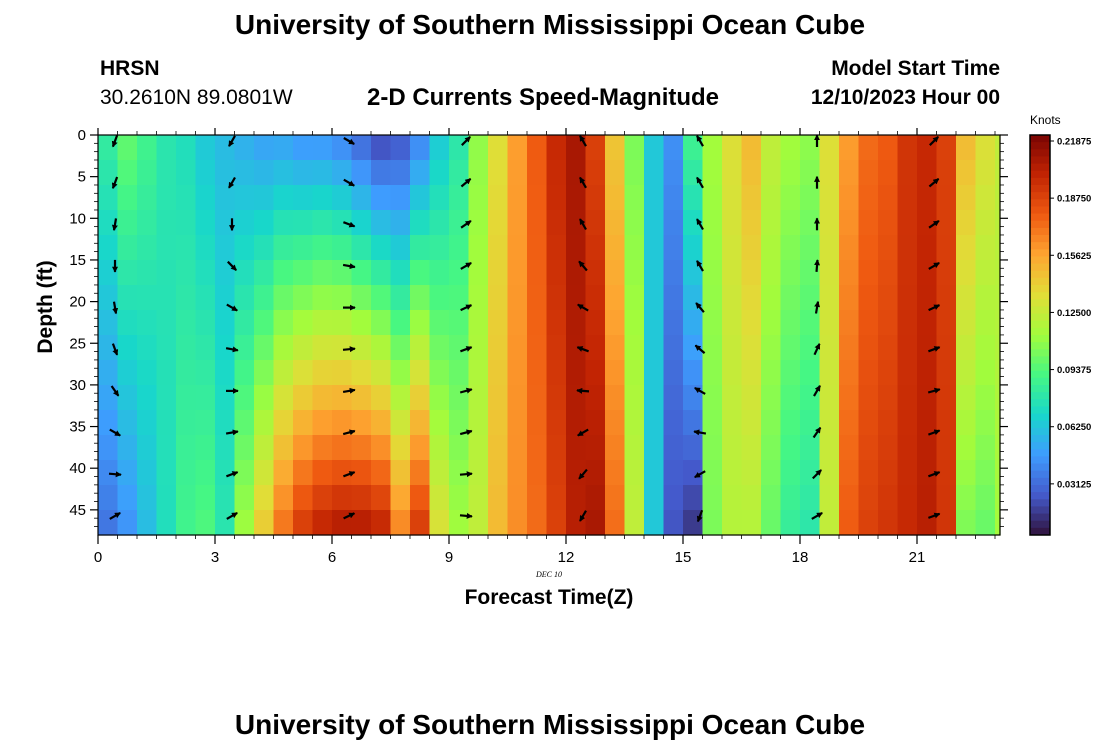  I want to click on y-axis-label: Depth (ft), so click(45, 306).